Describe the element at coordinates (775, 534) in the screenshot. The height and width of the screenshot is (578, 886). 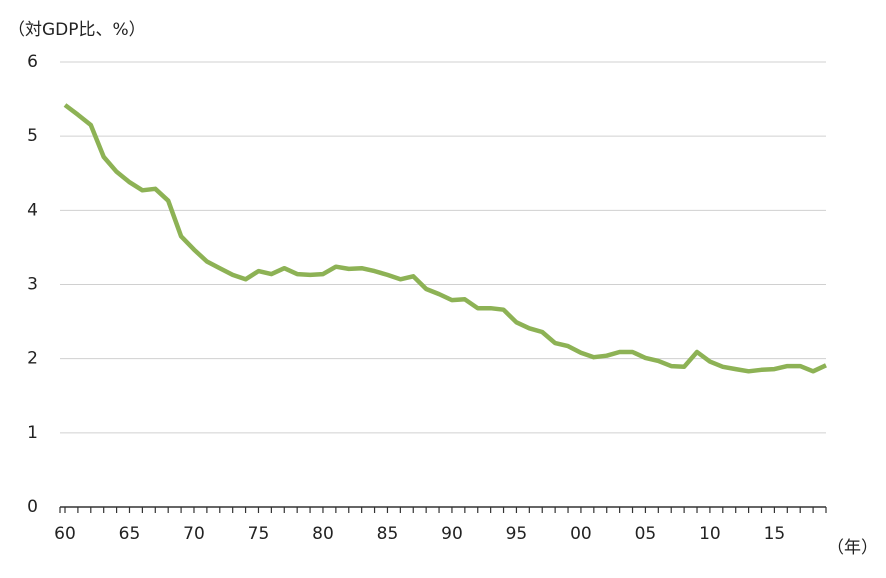
I see `x-tick-label: 15` at that location.